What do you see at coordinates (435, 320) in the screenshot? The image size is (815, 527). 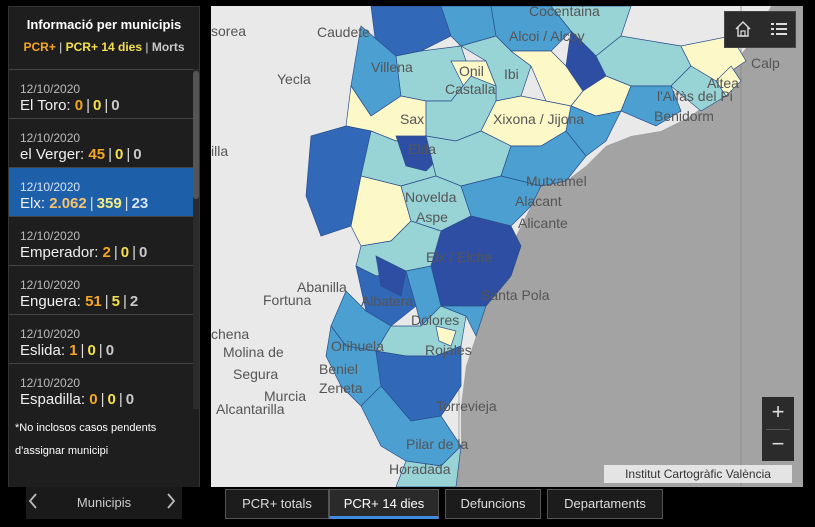 I see `map-label-dolores: Dolores` at bounding box center [435, 320].